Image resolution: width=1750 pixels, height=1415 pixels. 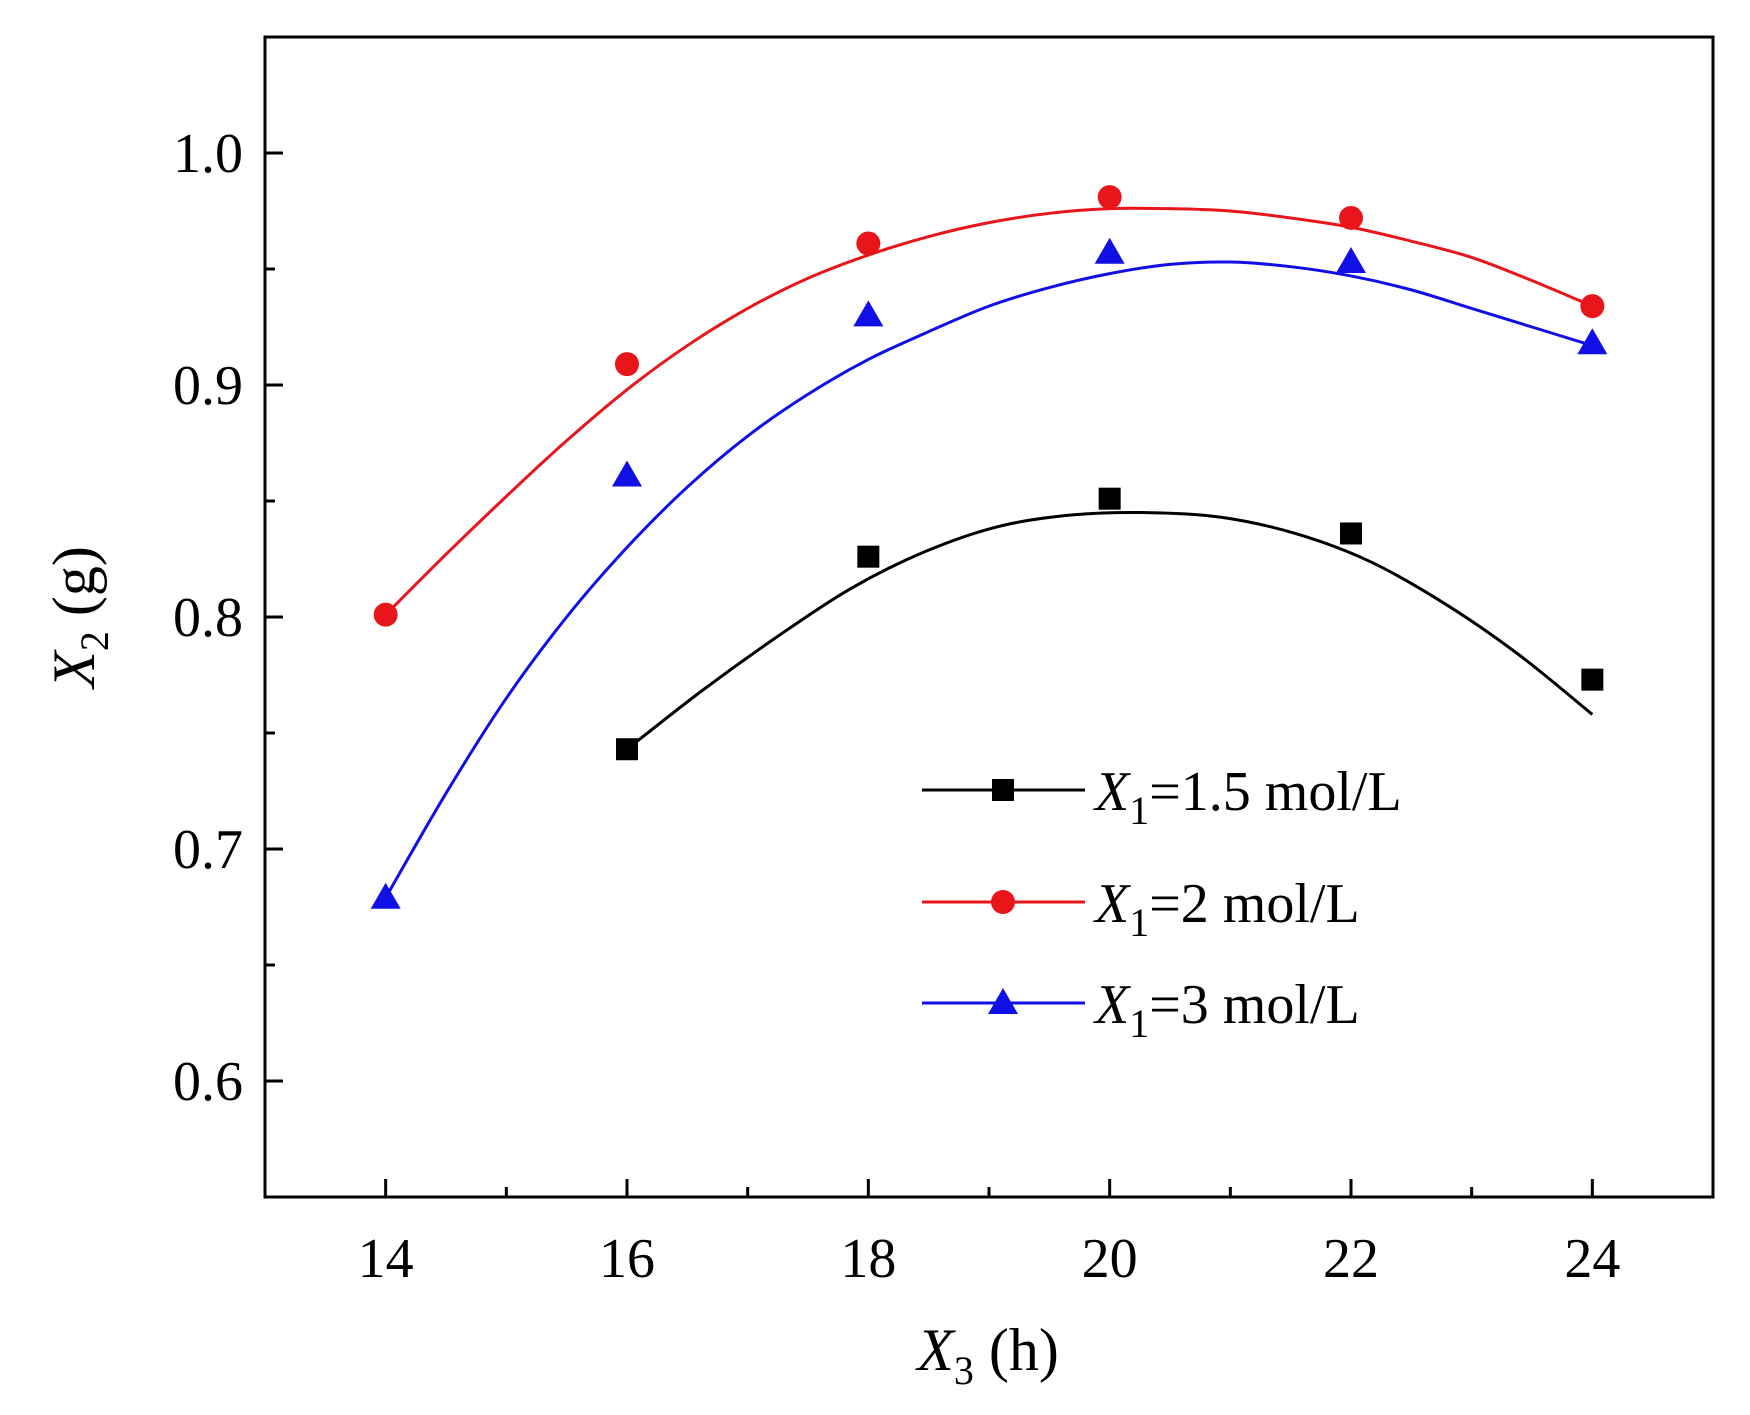 What do you see at coordinates (208, 386) in the screenshot?
I see `y-tick-label: 0.9` at bounding box center [208, 386].